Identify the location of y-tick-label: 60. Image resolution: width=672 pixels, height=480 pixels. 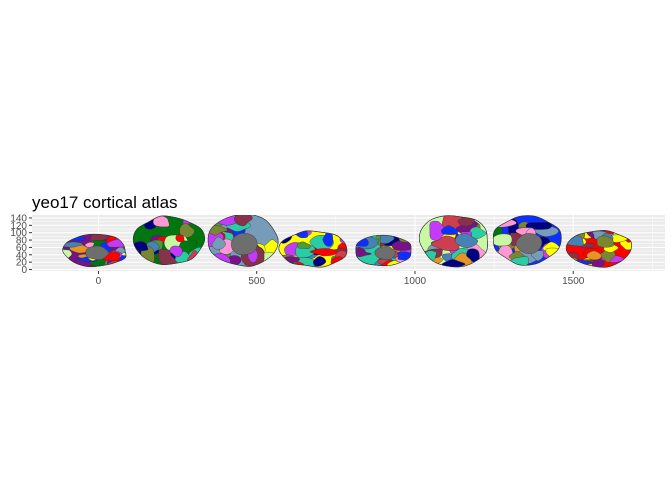
(22, 248).